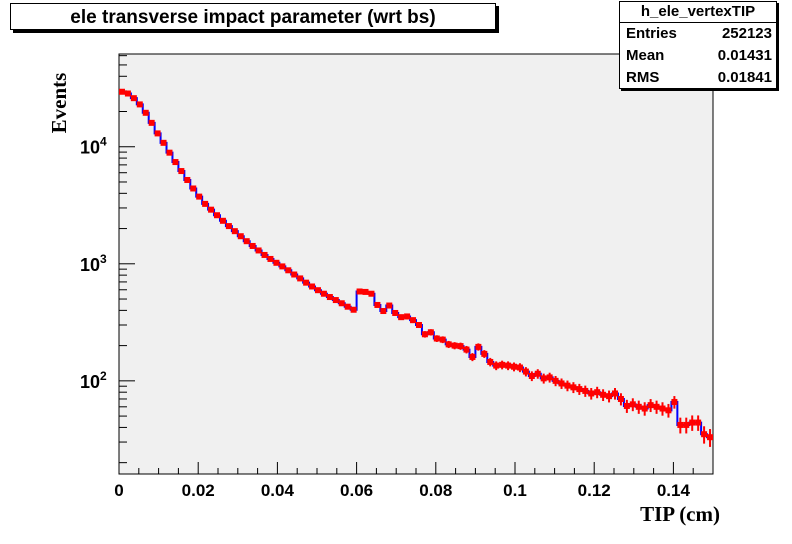 This screenshot has width=792, height=544. Describe the element at coordinates (414, 481) in the screenshot. I see `x-axis: 0 0.02 0.04 0.06 0.08 0.1 0.12 0.14` at that location.